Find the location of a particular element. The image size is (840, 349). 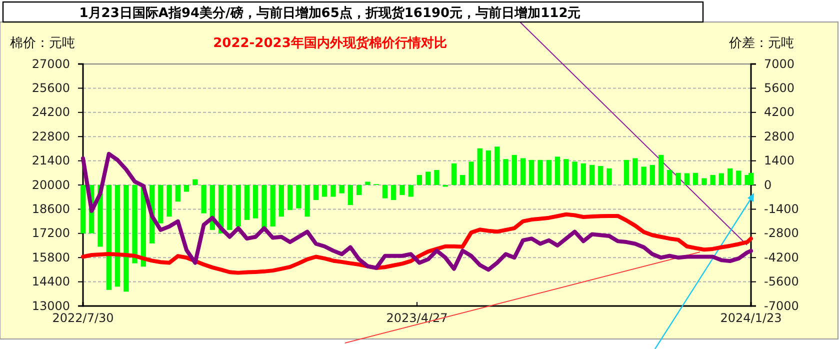

y-tick-label: 20000 is located at coordinates (51, 185).